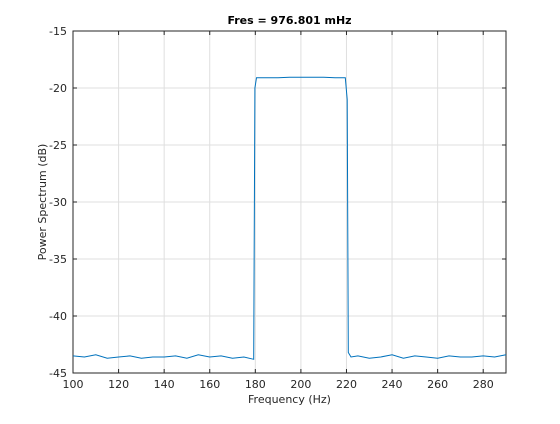 Image resolution: width=560 pixels, height=424 pixels. Describe the element at coordinates (118, 384) in the screenshot. I see `x-tick-label: 120` at that location.